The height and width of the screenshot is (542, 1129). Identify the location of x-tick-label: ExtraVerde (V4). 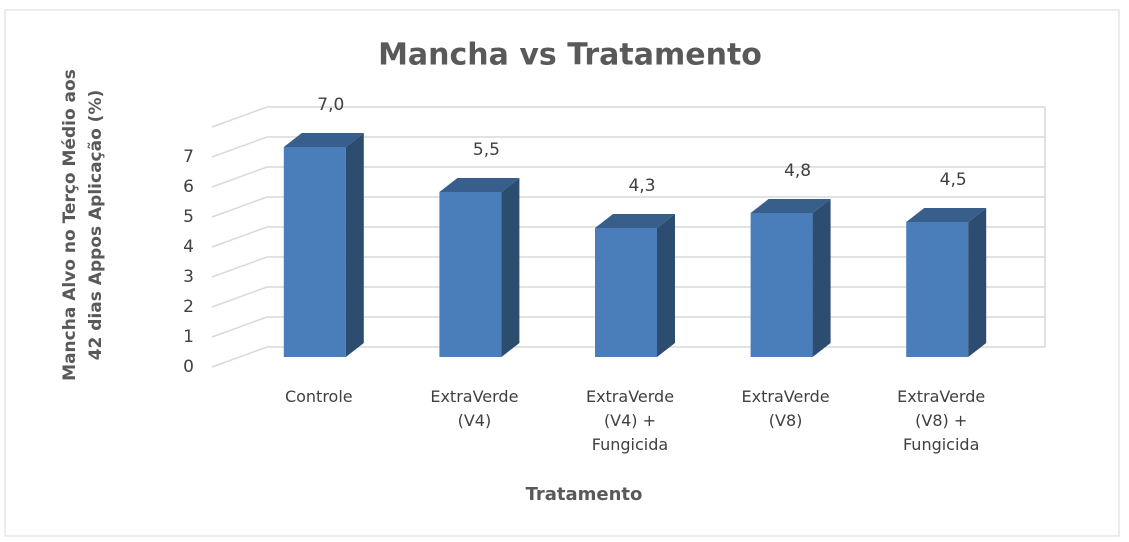
(474, 408).